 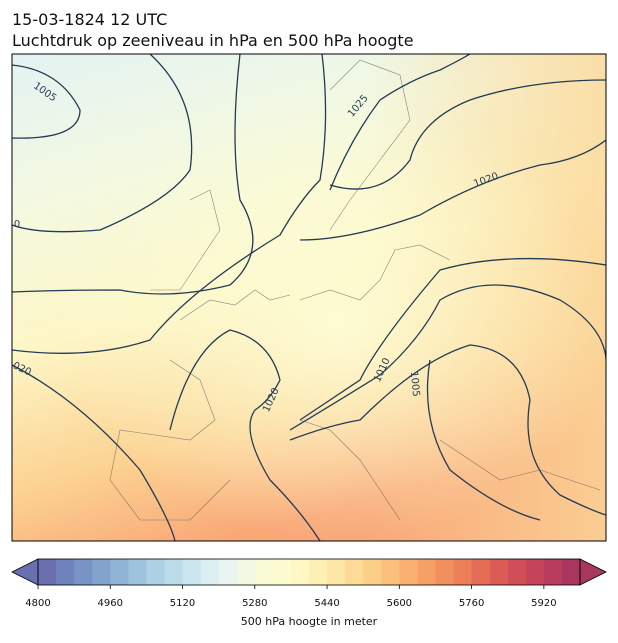 I want to click on colorbar-label: 500 hPa hoogte in meter, so click(x=309, y=621).